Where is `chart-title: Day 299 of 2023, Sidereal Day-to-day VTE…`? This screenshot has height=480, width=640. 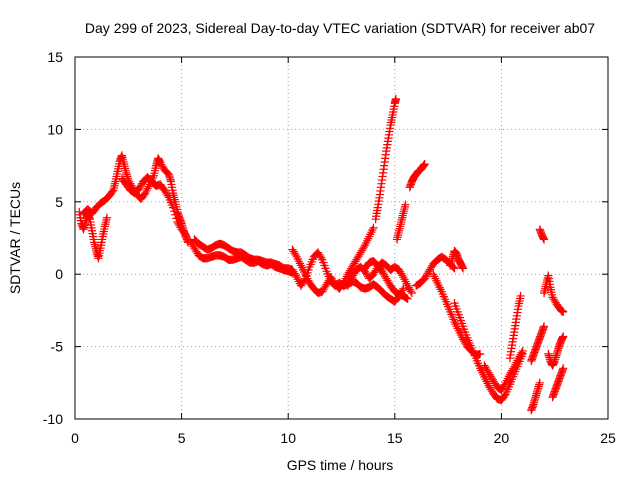
chart-title: Day 299 of 2023, Sidereal Day-to-day VTE… is located at coordinates (340, 28).